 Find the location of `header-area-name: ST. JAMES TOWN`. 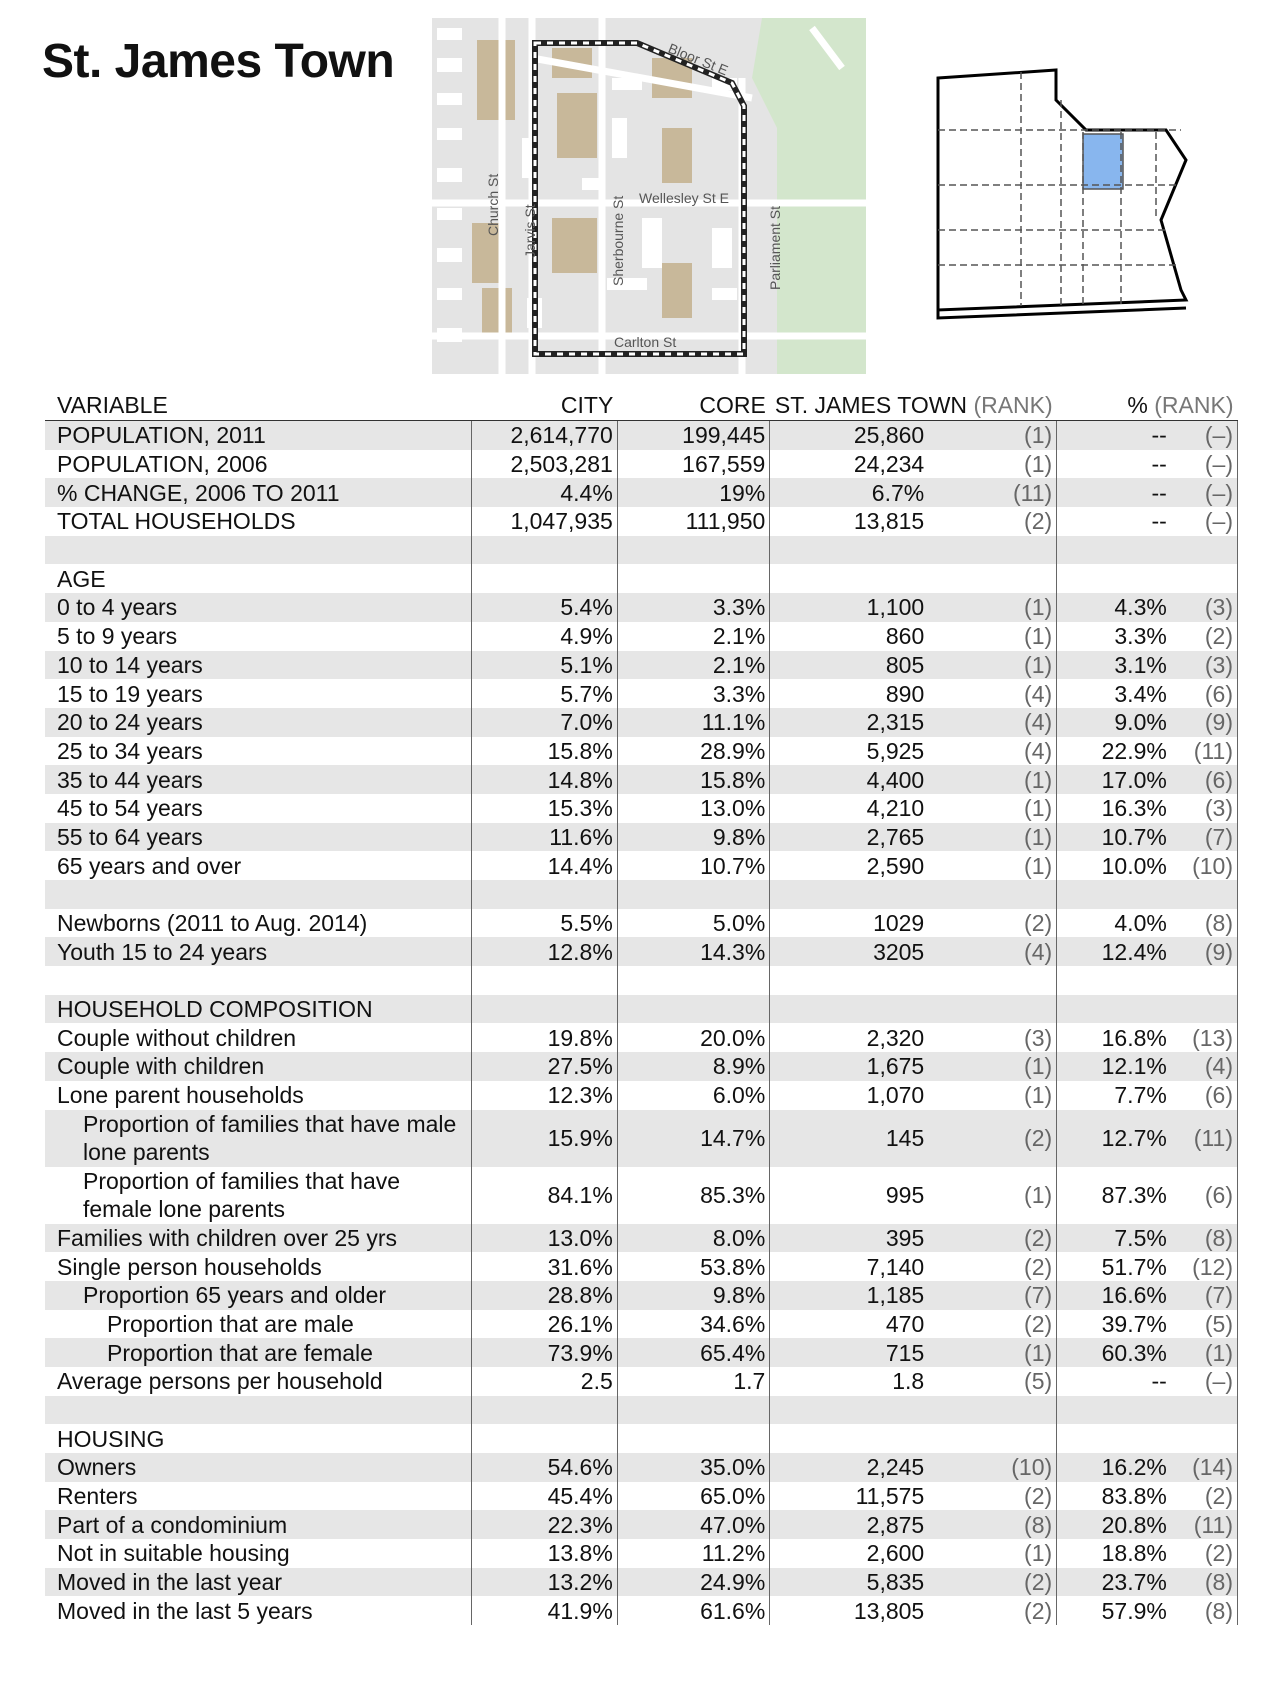

header-area-name: ST. JAMES TOWN is located at coordinates (871, 405).